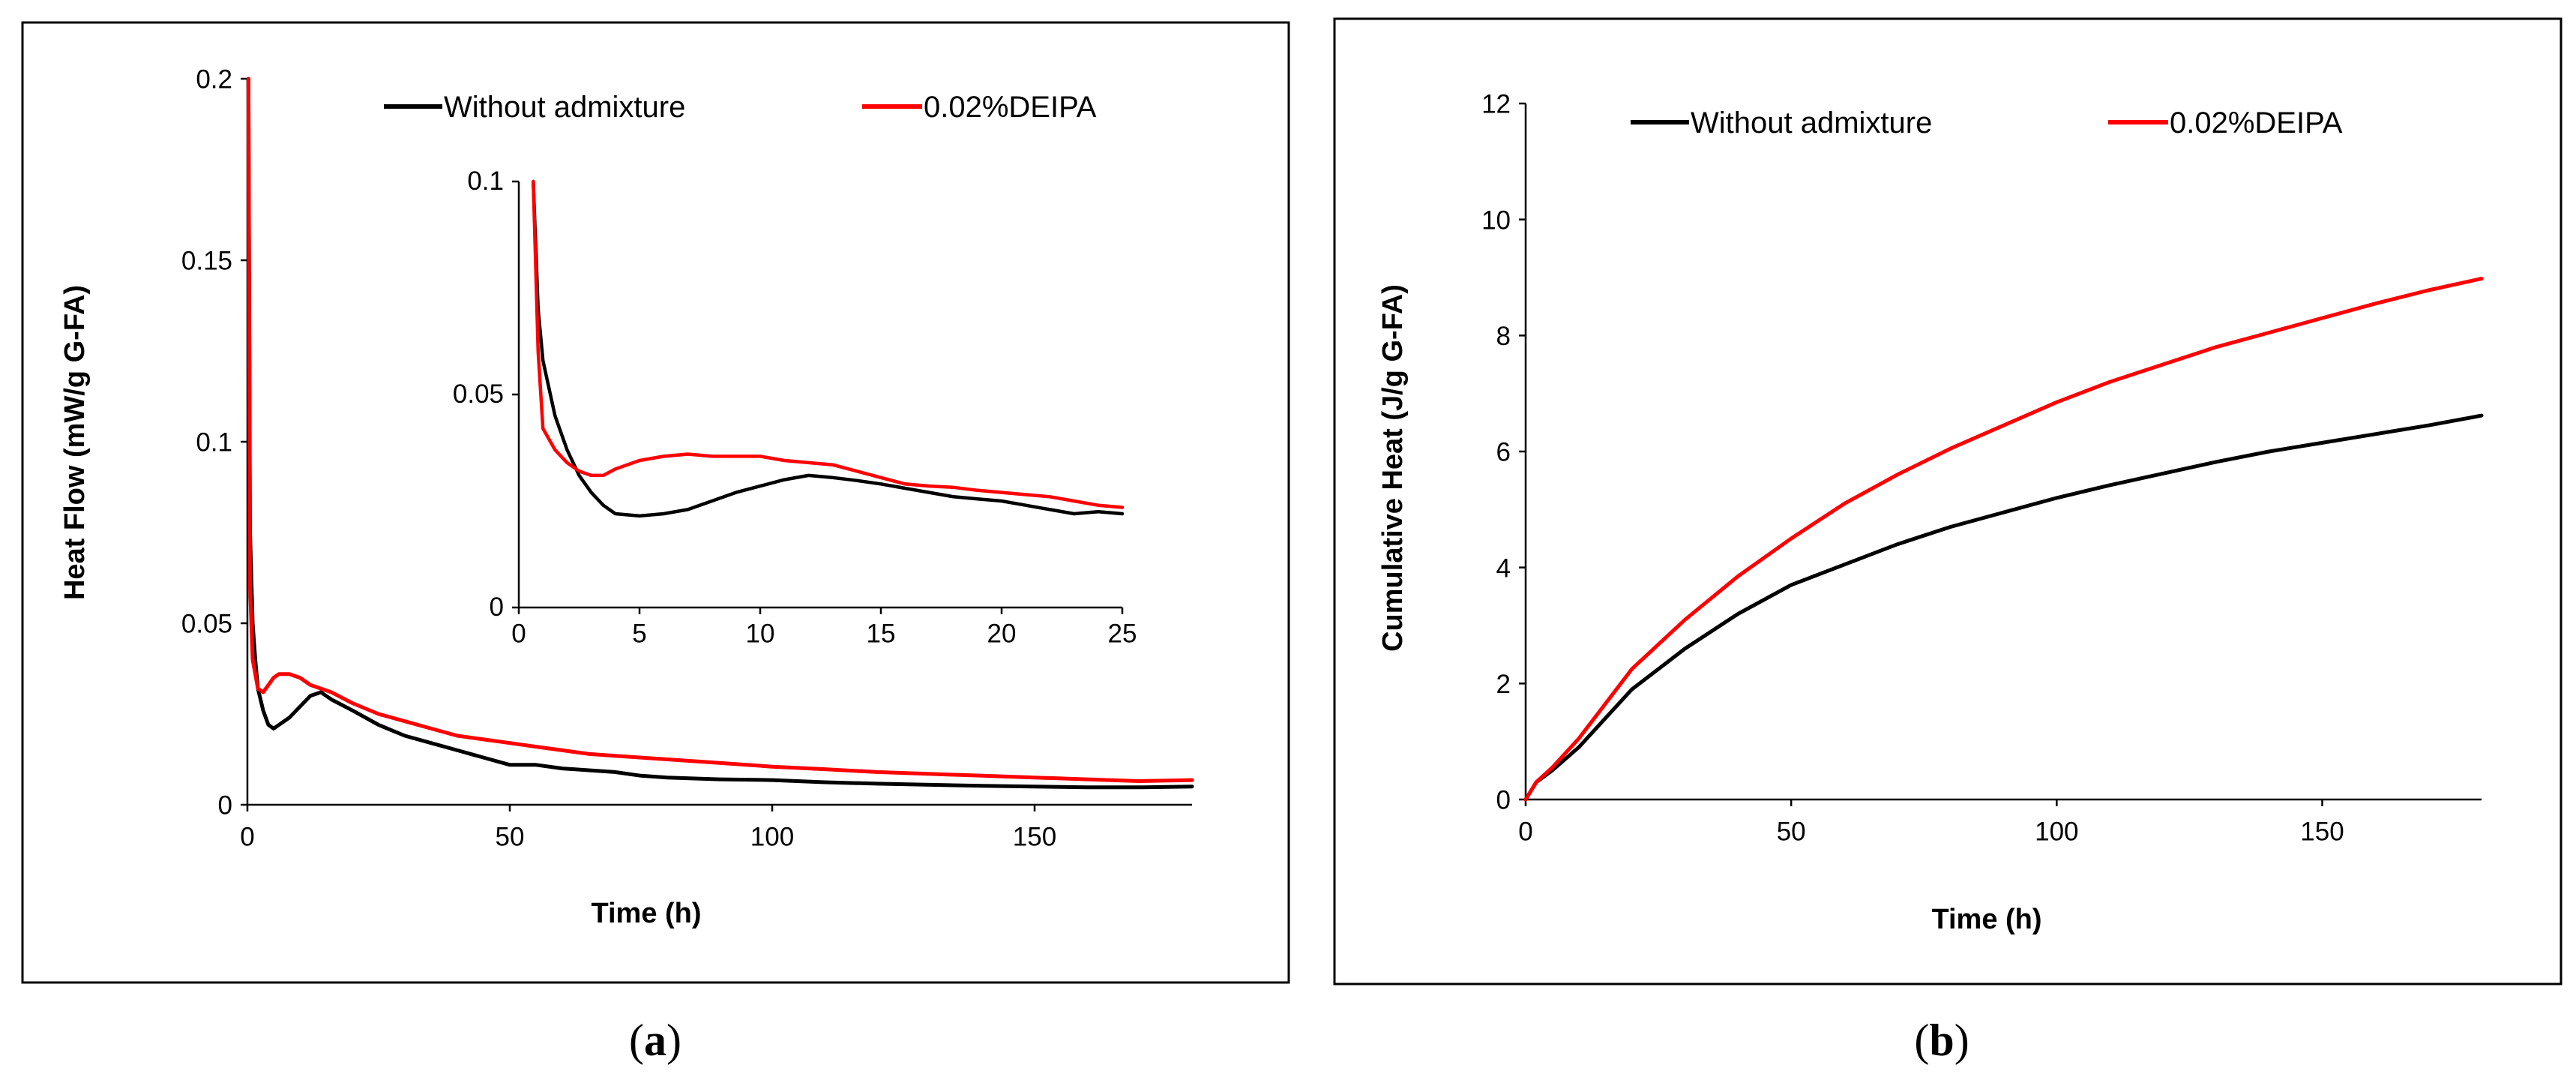 The width and height of the screenshot is (2576, 1080). Describe the element at coordinates (1504, 800) in the screenshot. I see `panel-b-ytick-label: 0` at that location.